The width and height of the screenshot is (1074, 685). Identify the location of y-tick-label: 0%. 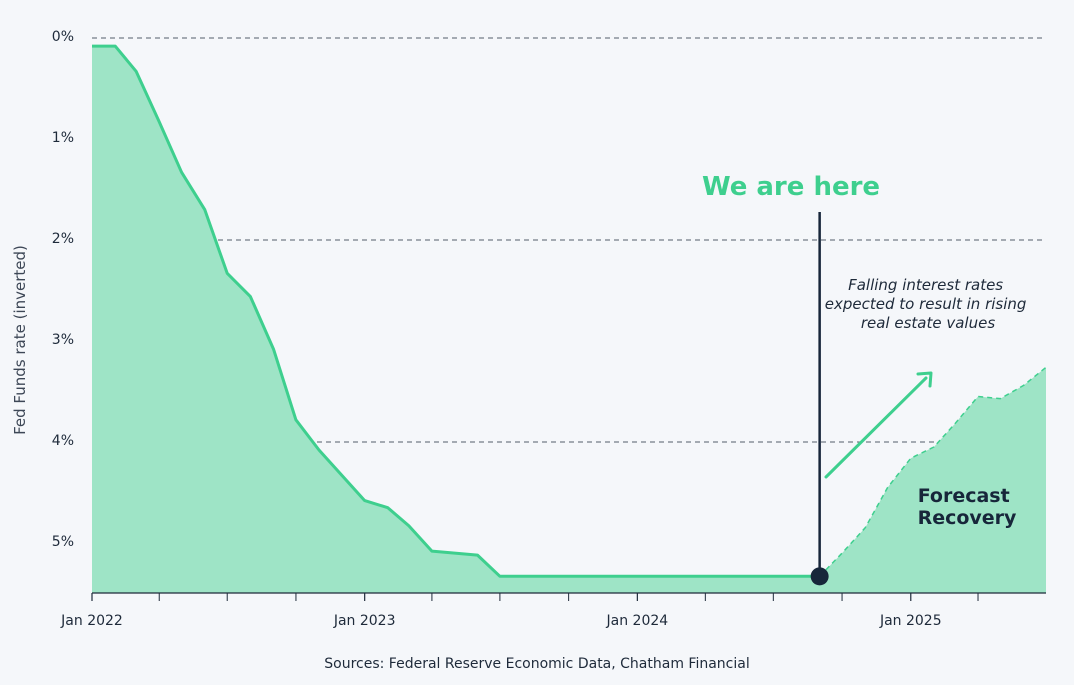
(63, 37).